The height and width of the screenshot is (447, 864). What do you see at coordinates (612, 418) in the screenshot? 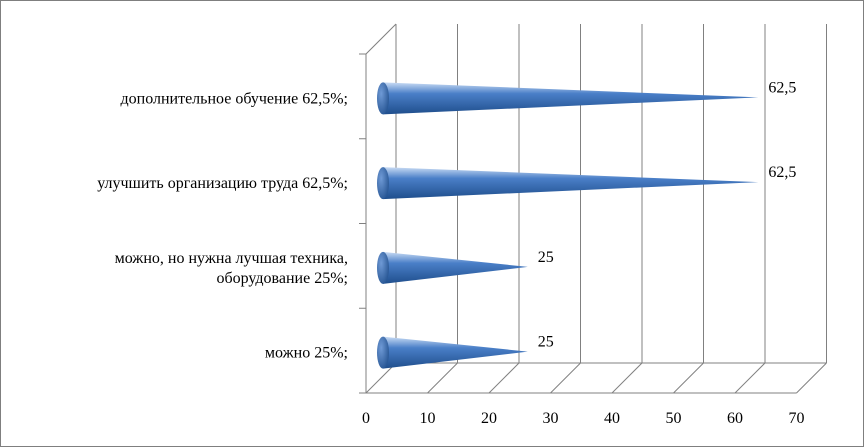
I see `x-tick-label-40: 40` at bounding box center [612, 418].